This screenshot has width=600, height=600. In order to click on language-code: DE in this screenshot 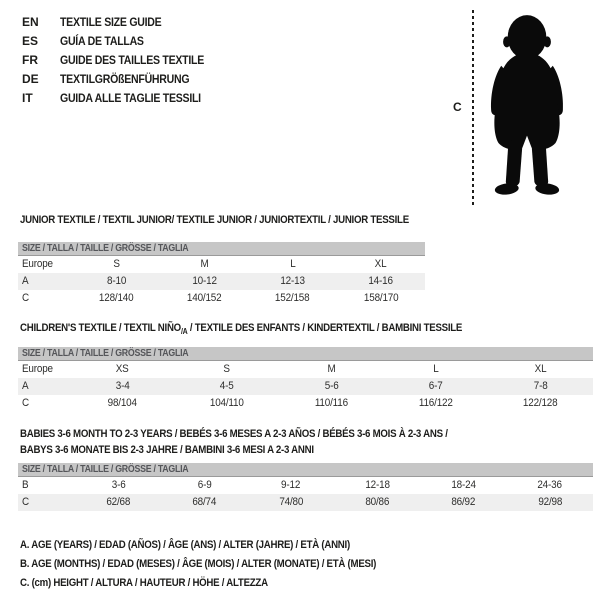, I will do `click(30, 79)`.